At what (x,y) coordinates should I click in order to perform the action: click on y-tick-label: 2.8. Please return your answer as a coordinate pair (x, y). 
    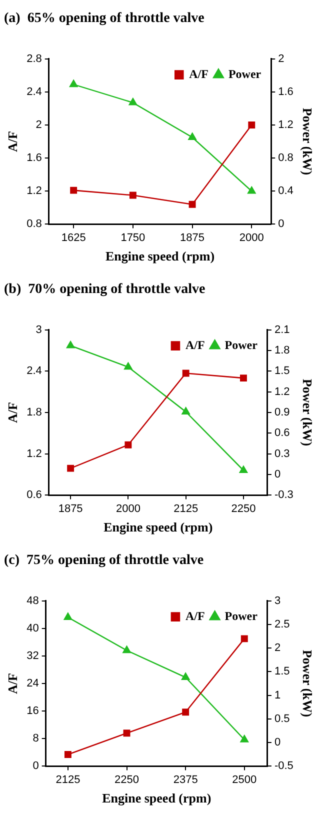
    Looking at the image, I should click on (34, 58).